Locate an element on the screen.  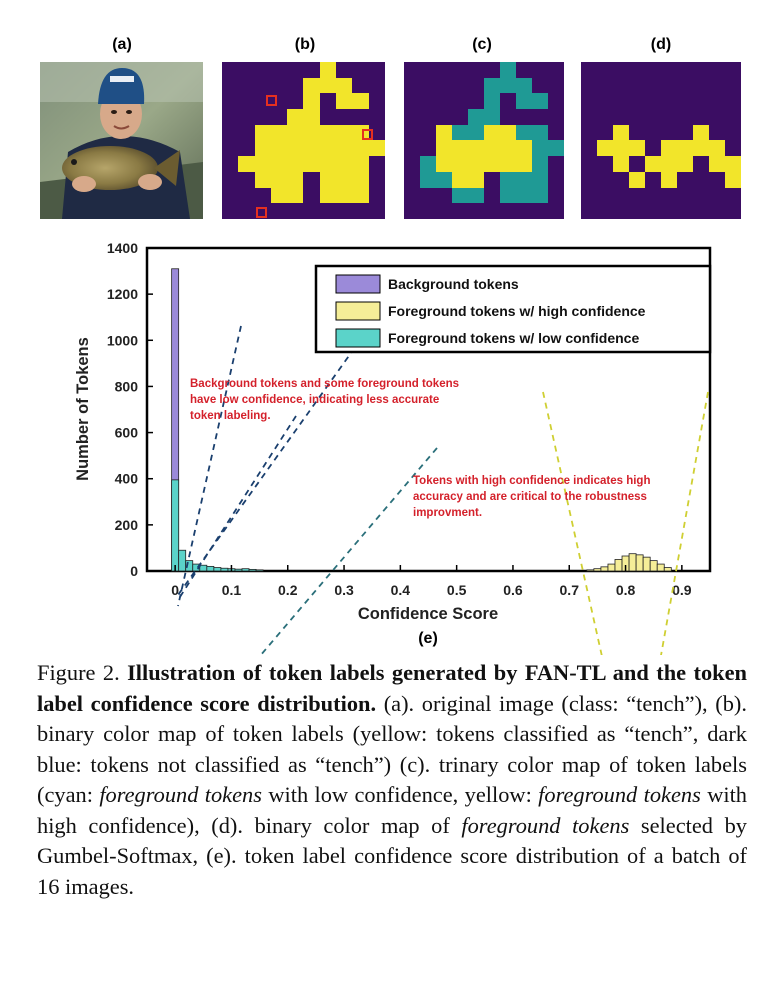
y-tick-label: 0 is located at coordinates (134, 571).